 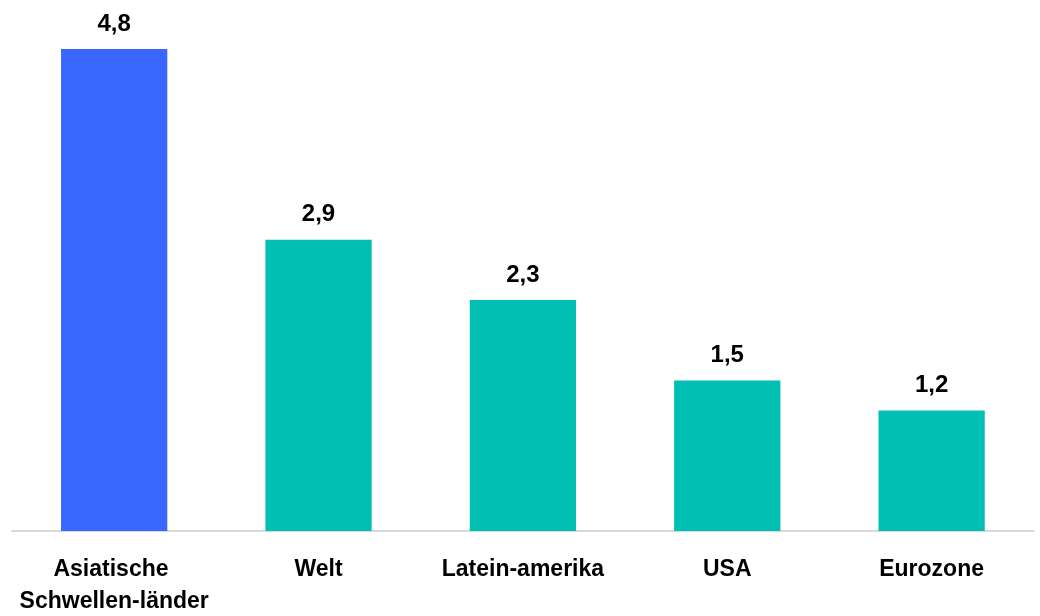 I want to click on x-tick-label: Asiatische Schwellen-länder, so click(x=114, y=584).